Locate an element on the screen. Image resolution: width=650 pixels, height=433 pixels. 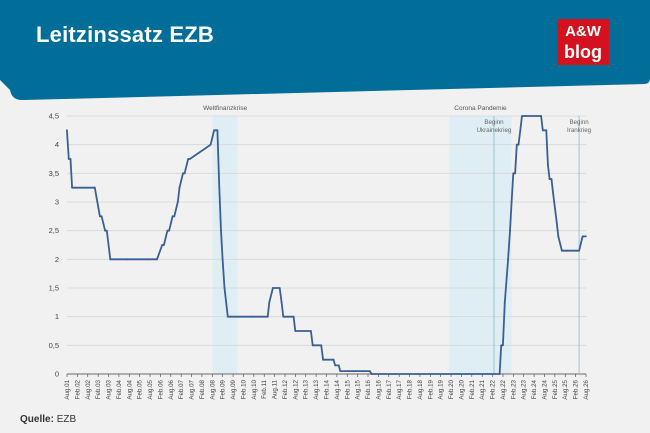
y-tick-label: 3 is located at coordinates (57, 202).